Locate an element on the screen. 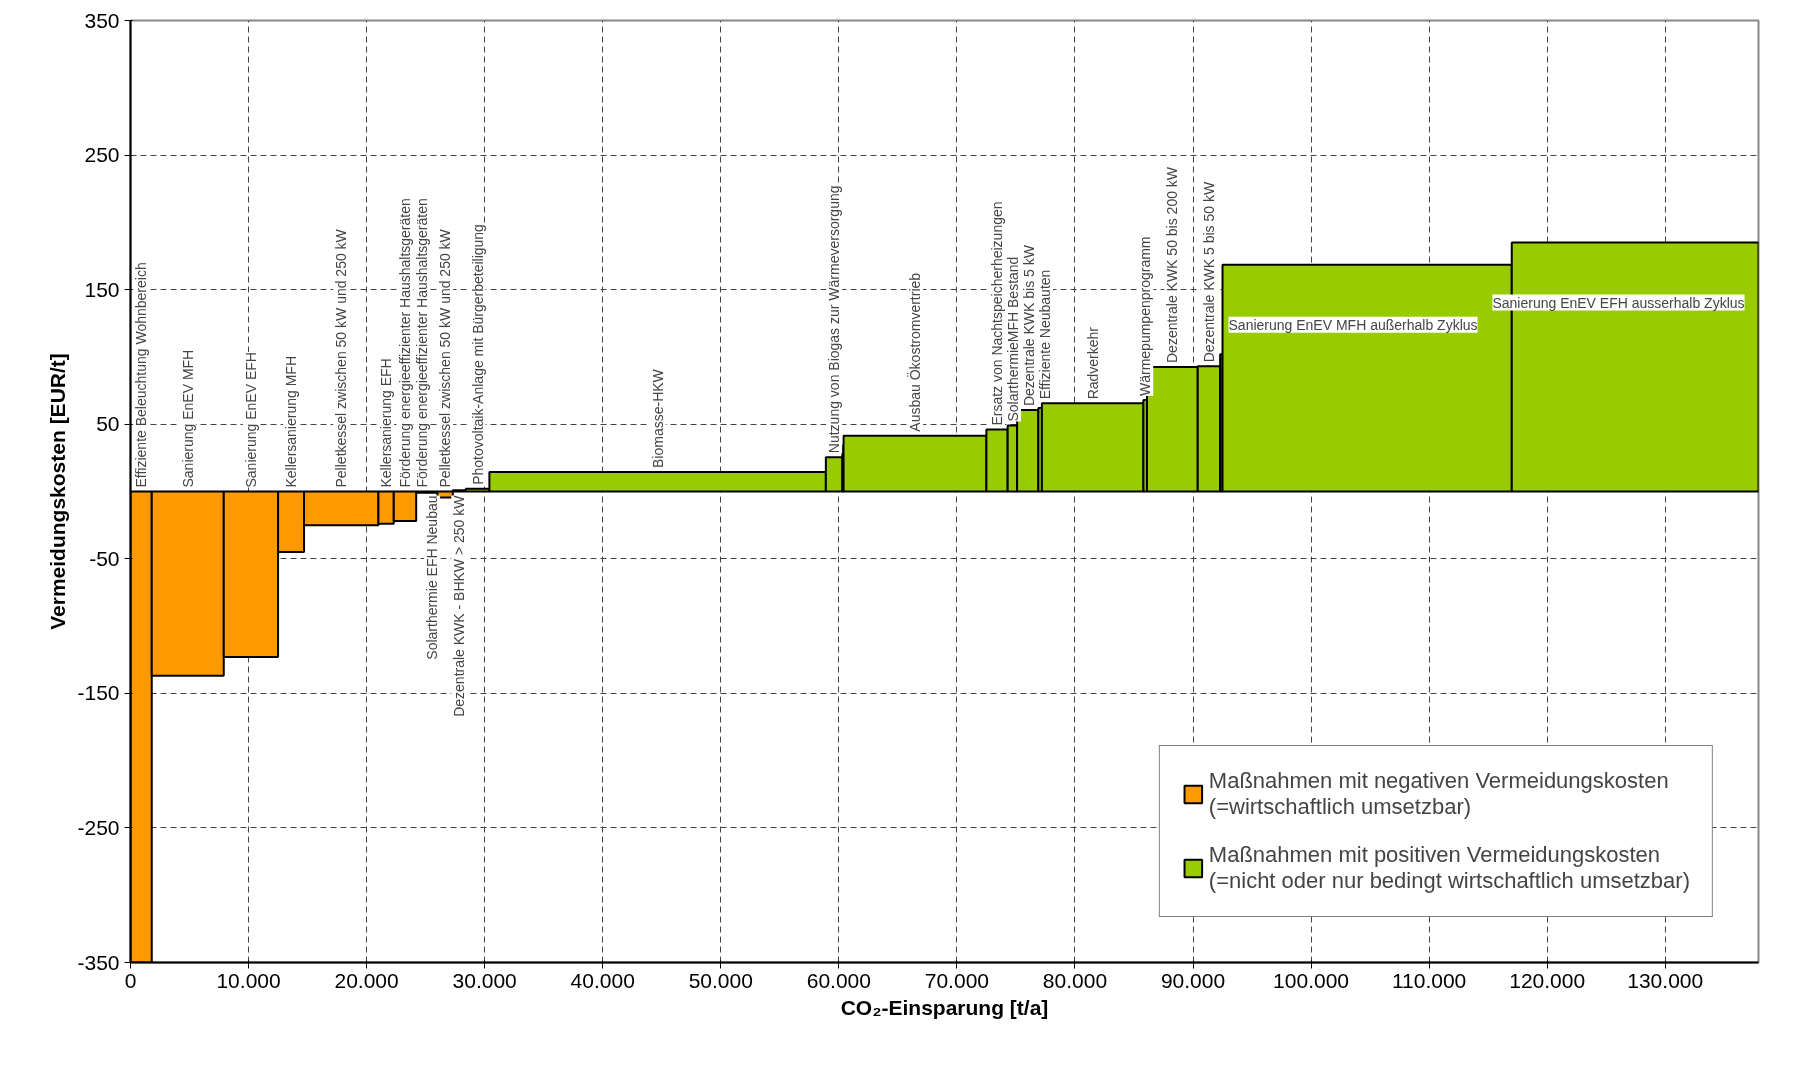 The height and width of the screenshot is (1072, 1798). x-axis-title: CO₂-Einsparung [t/a] is located at coordinates (944, 1007).